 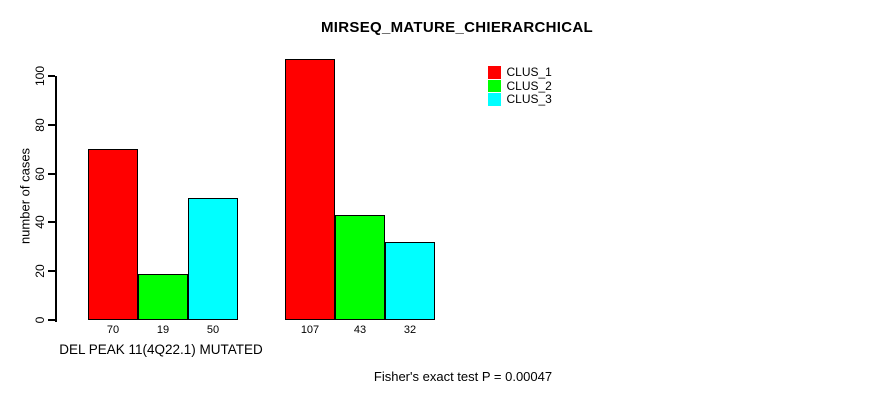 What do you see at coordinates (213, 259) in the screenshot?
I see `bar-clus_3-group1` at bounding box center [213, 259].